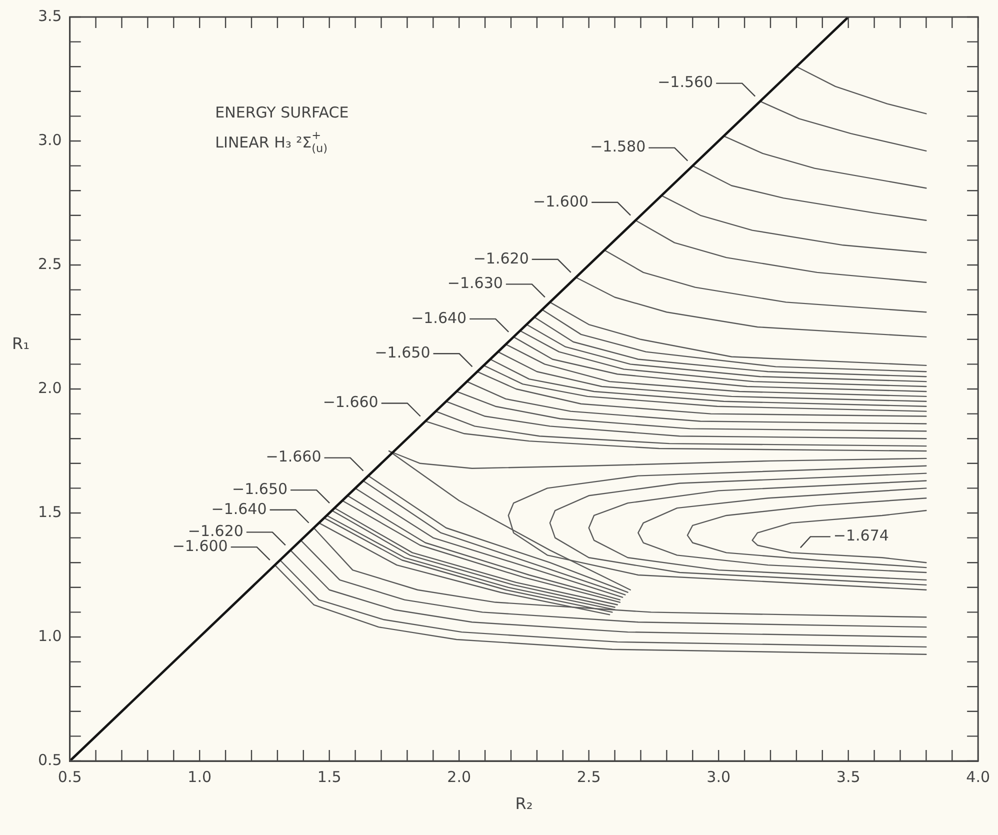 Image resolution: width=998 pixels, height=835 pixels. What do you see at coordinates (50, 15) in the screenshot?
I see `y-tick-label: 3.5` at bounding box center [50, 15].